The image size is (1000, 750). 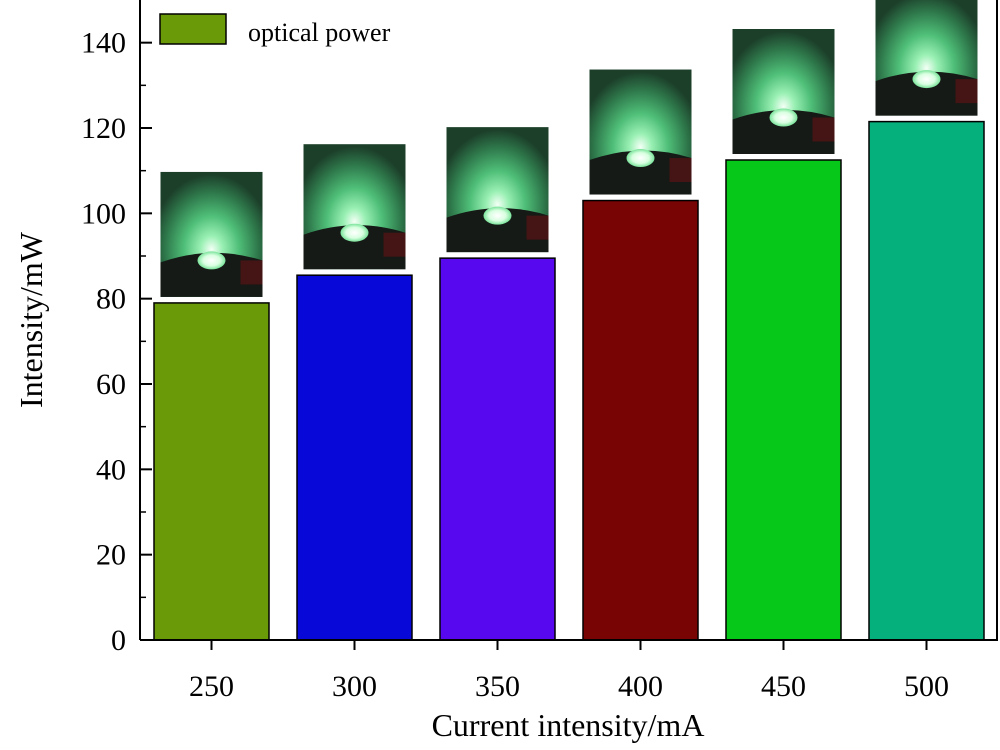 I want to click on y-tick-label: 0, so click(x=118, y=640).